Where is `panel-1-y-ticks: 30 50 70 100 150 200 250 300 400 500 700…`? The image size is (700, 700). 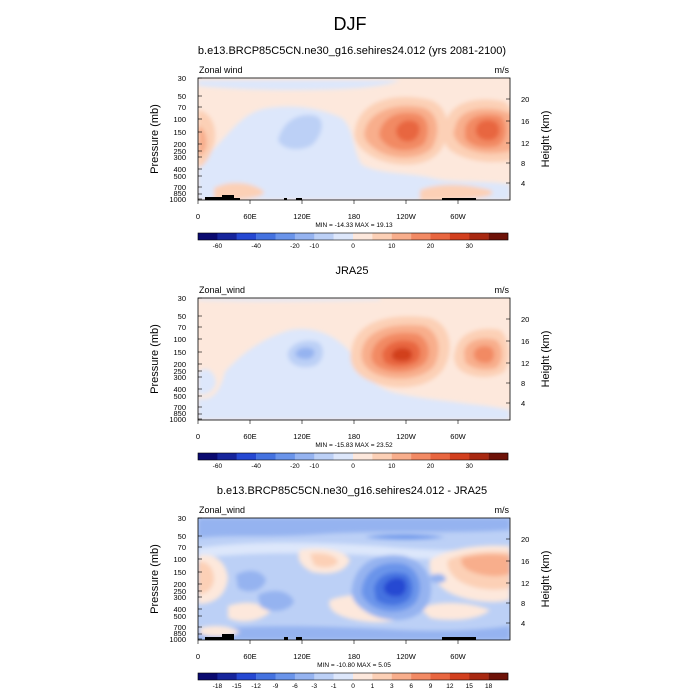
panel-1-y-ticks: 30 50 70 100 150 200 250 300 400 500 700… is located at coordinates (185, 139).